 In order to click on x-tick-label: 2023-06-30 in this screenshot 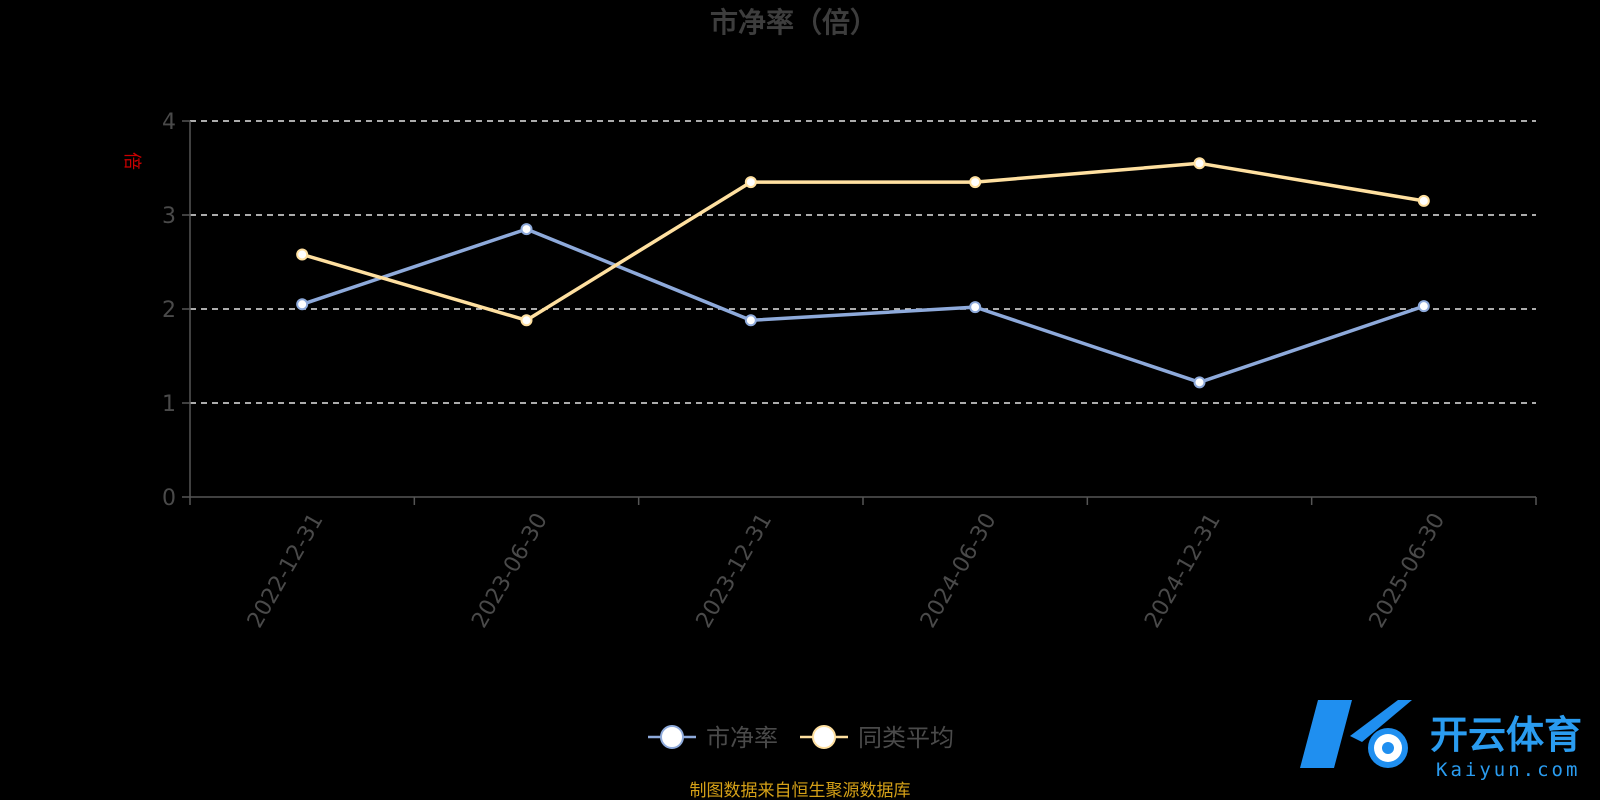, I will do `click(510, 570)`.